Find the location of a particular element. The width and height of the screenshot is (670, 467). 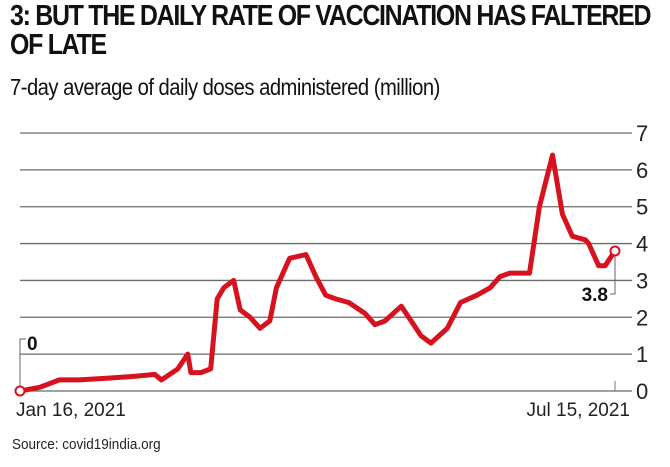

y-tick-label: 4 is located at coordinates (642, 244).